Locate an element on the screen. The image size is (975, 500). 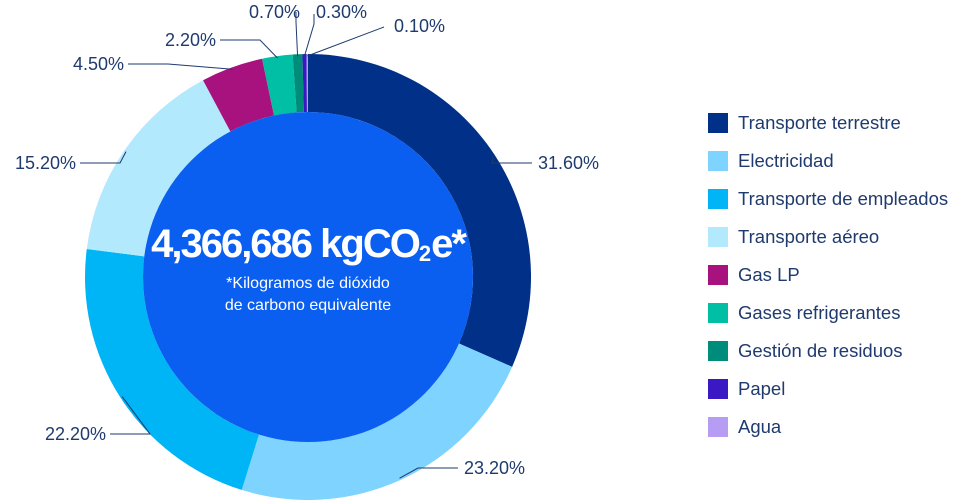
slice-value-label: 23.20% is located at coordinates (494, 468).